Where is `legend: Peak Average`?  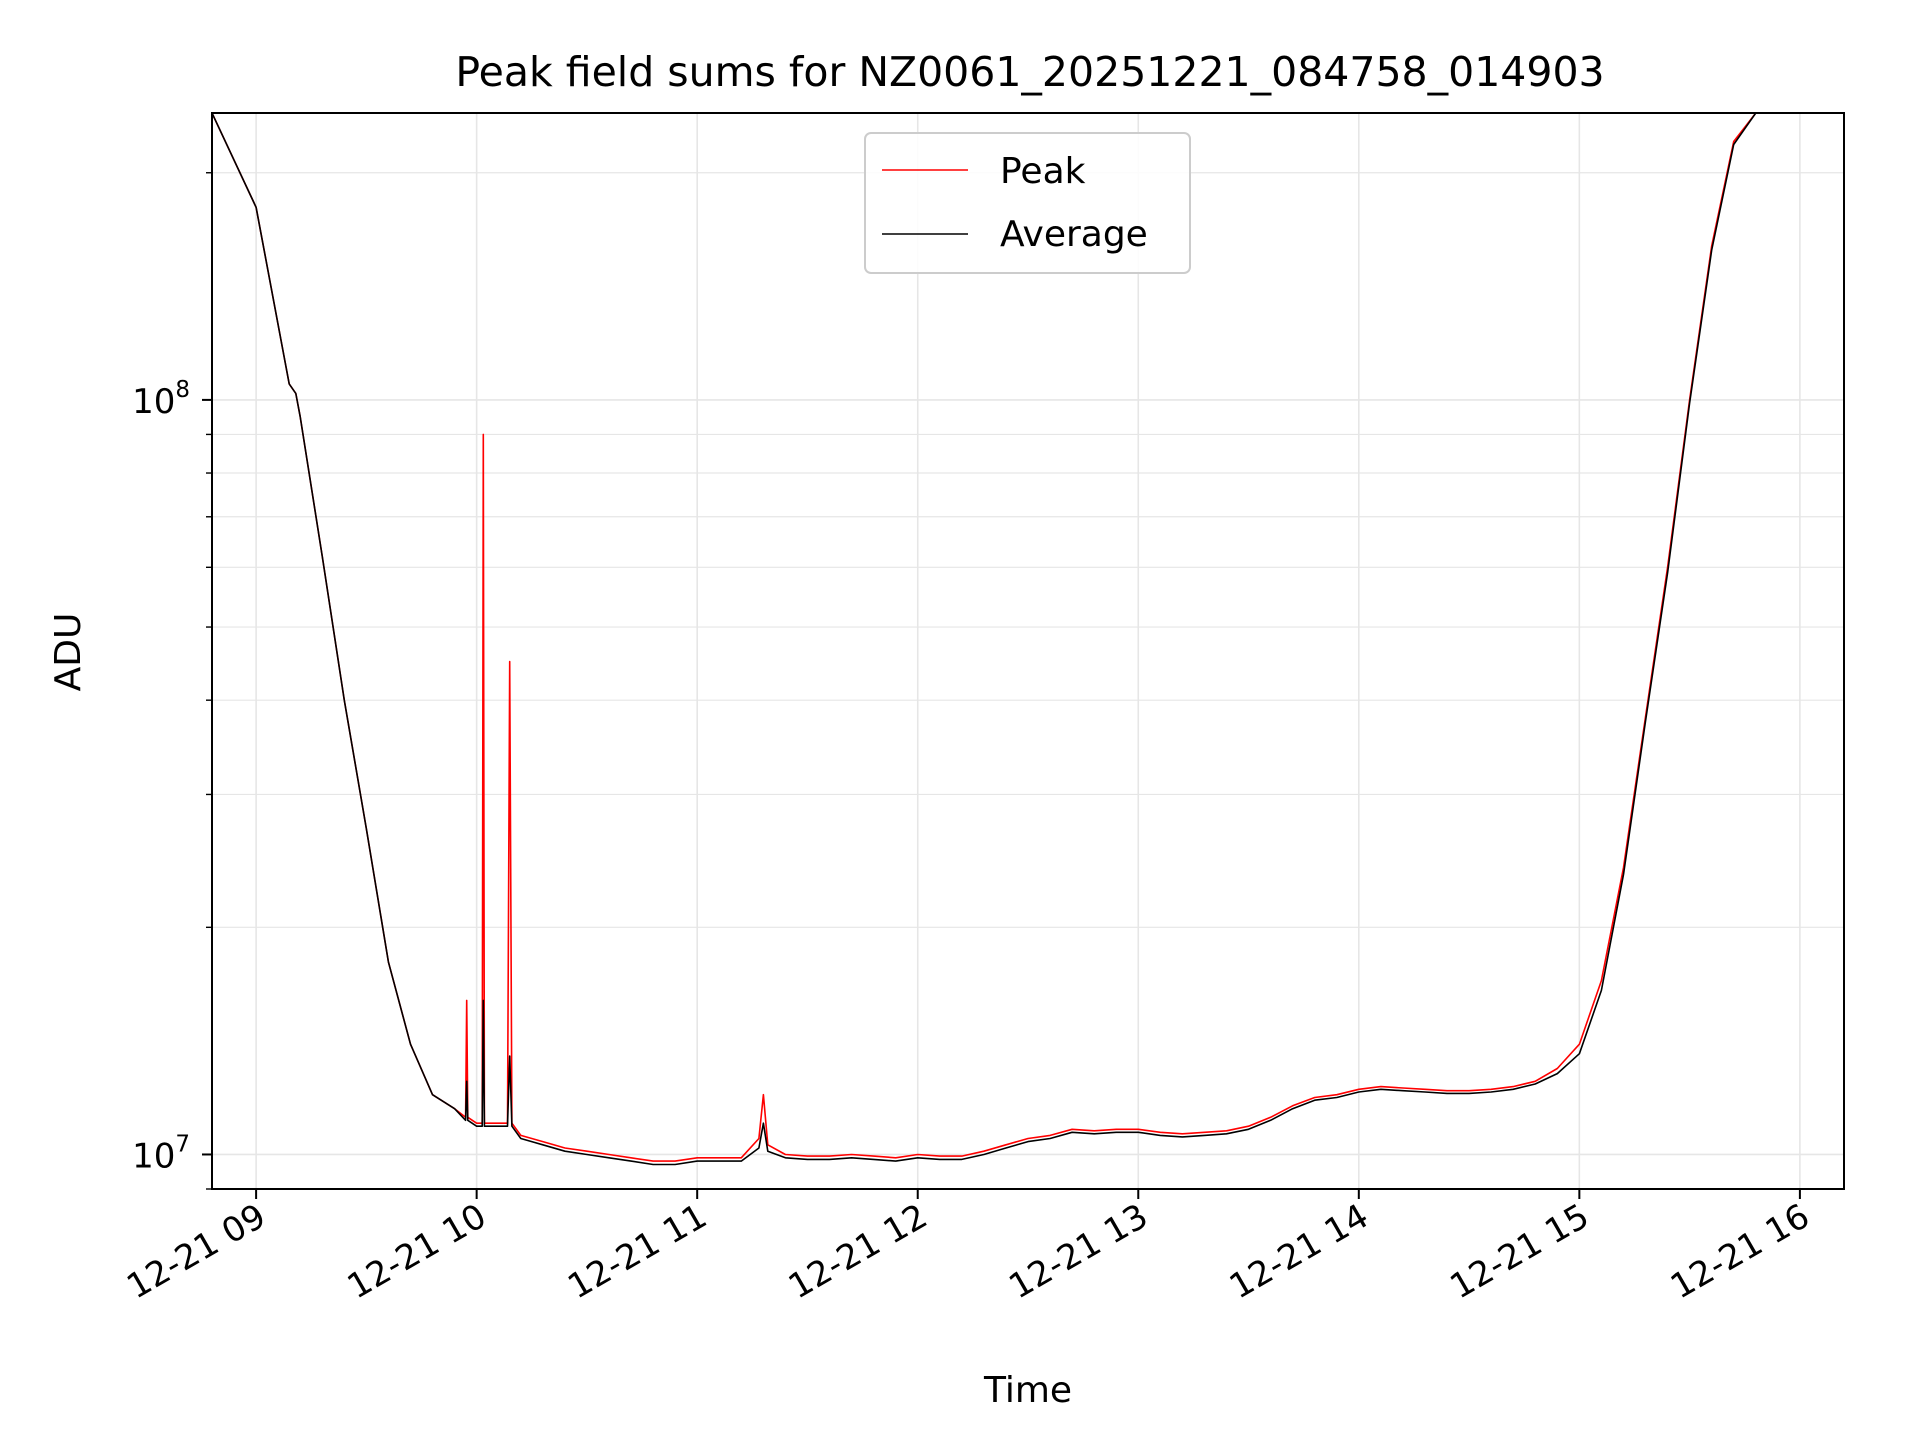
legend: Peak Average is located at coordinates (1027, 203).